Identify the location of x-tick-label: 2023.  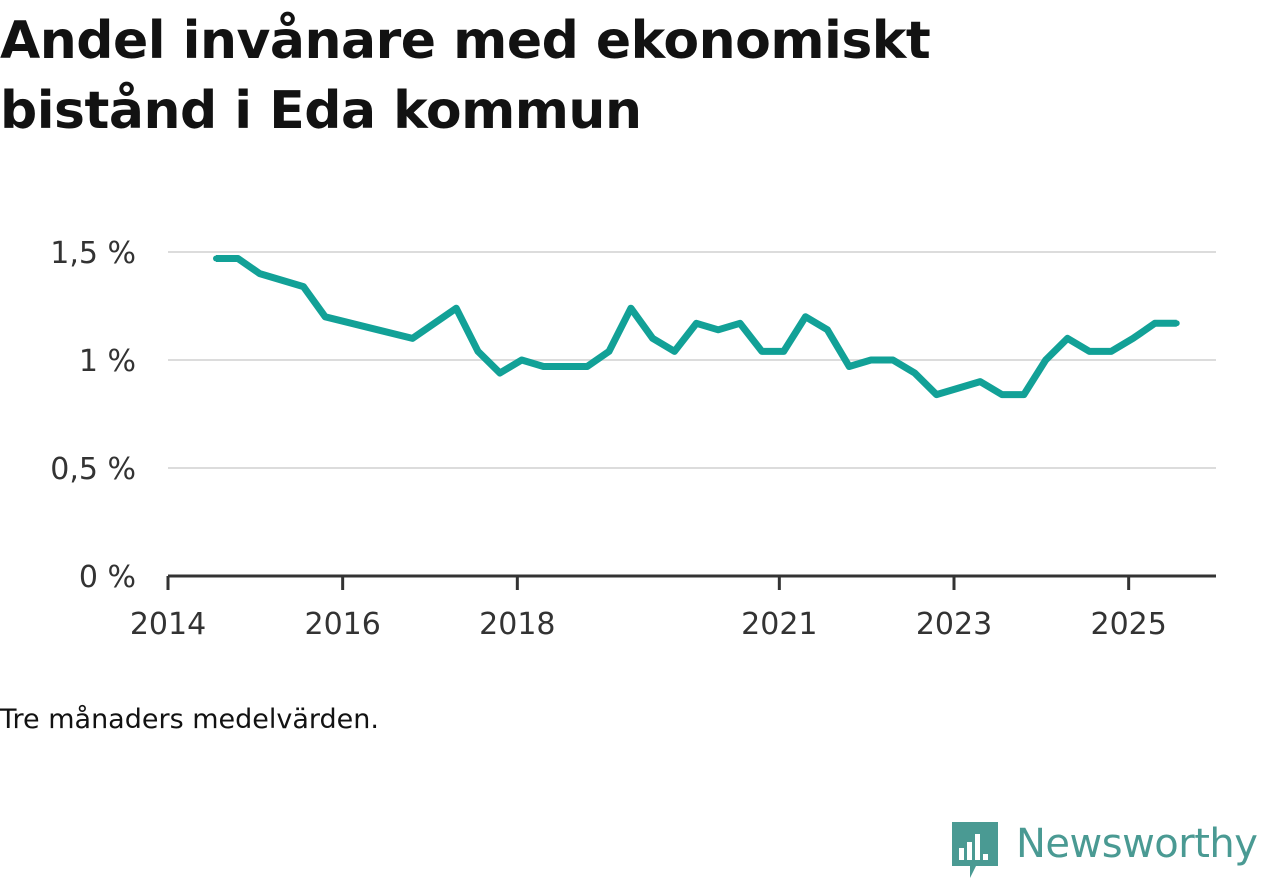
(954, 624).